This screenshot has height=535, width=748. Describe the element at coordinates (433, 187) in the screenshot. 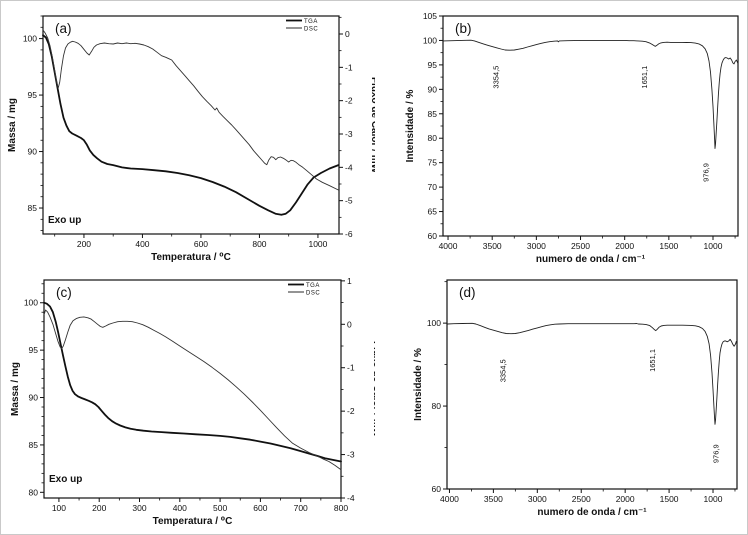

I see `y-left-tick-label: 70` at that location.